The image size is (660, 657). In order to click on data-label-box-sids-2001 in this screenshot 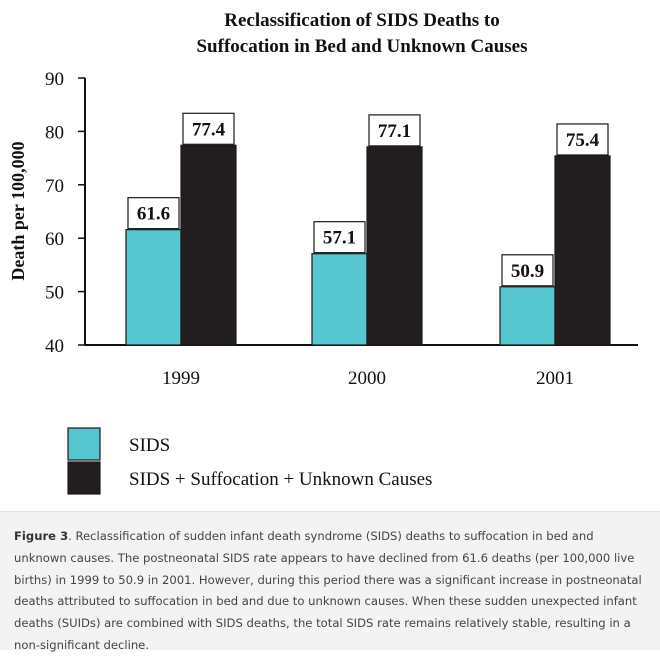, I will do `click(527, 270)`.